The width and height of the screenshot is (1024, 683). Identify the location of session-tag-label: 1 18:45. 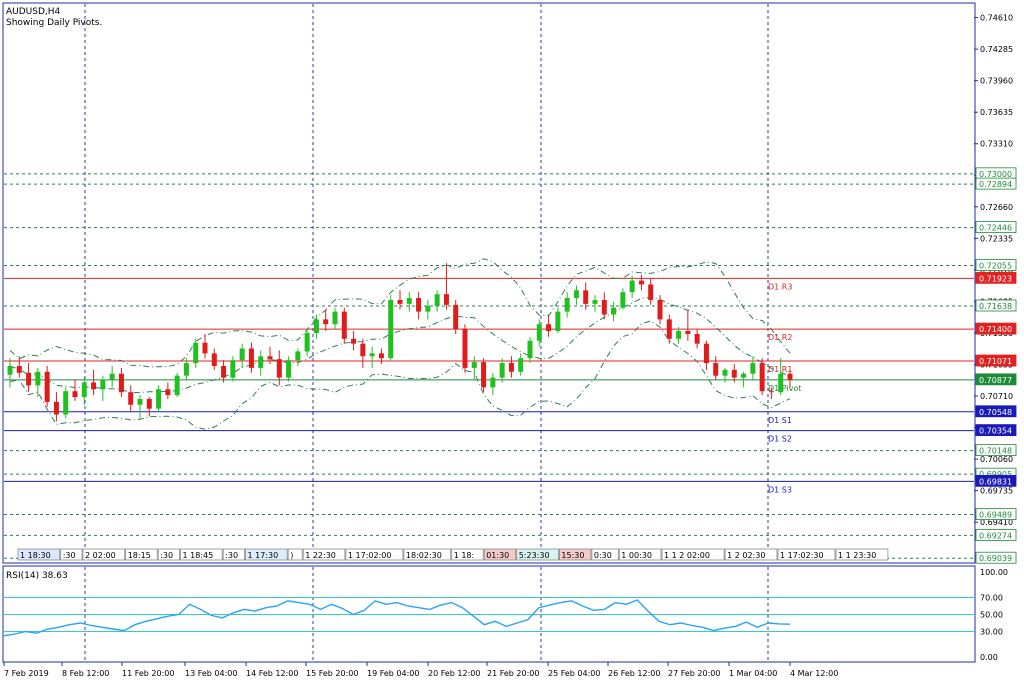
(198, 555).